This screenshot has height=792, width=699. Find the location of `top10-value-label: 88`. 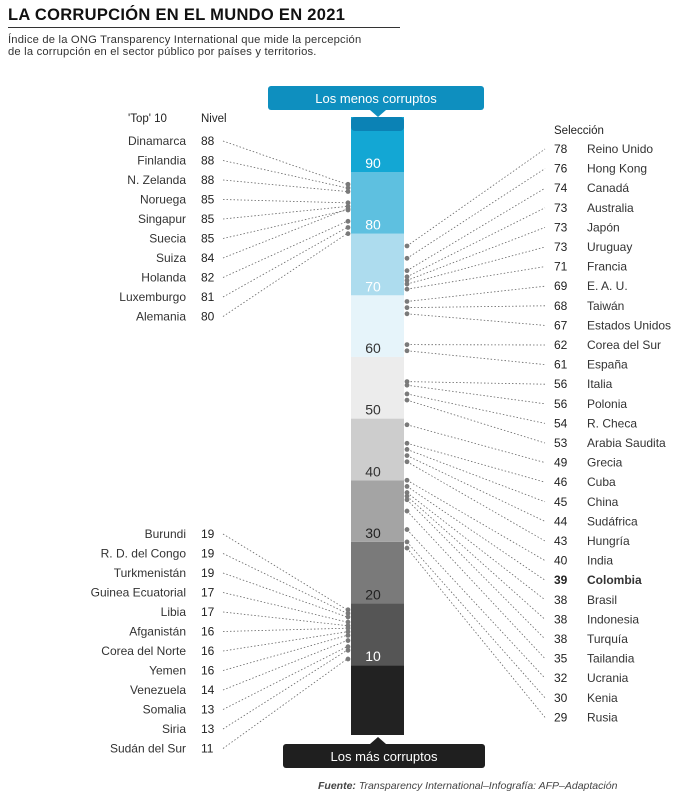

top10-value-label: 88 is located at coordinates (208, 161).